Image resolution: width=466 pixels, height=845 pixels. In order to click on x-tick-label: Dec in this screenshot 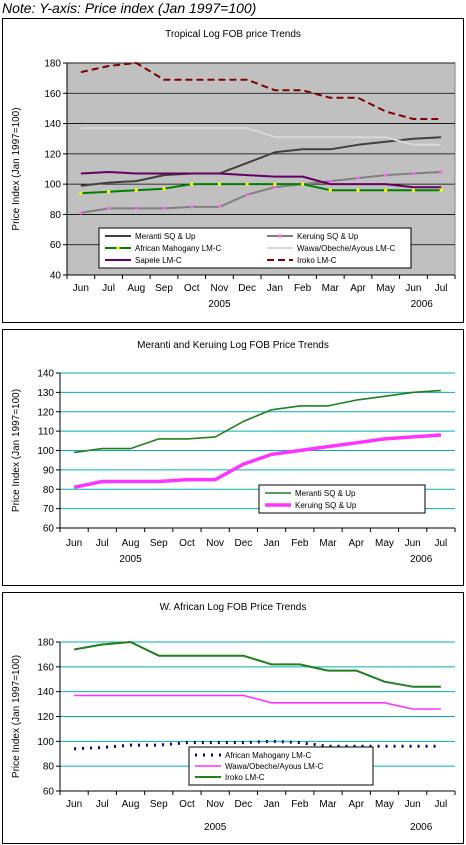, I will do `click(247, 288)`.